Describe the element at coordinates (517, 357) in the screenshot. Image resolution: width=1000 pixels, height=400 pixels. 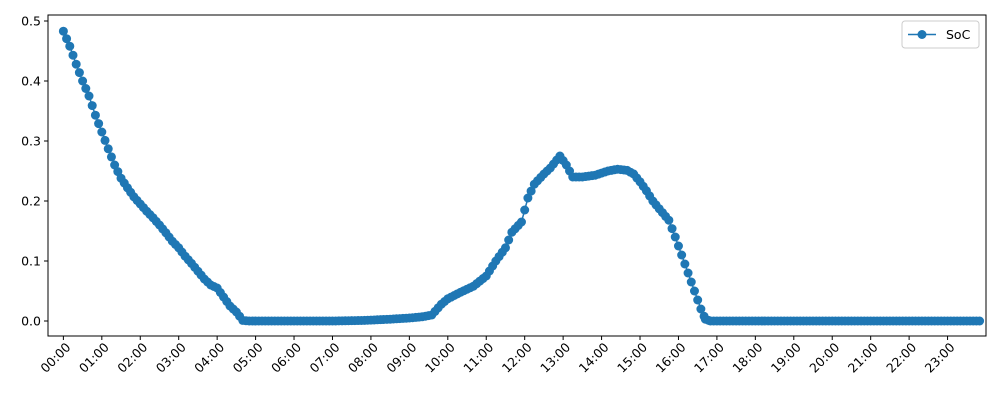
I see `x-tick-label: 12:00` at that location.